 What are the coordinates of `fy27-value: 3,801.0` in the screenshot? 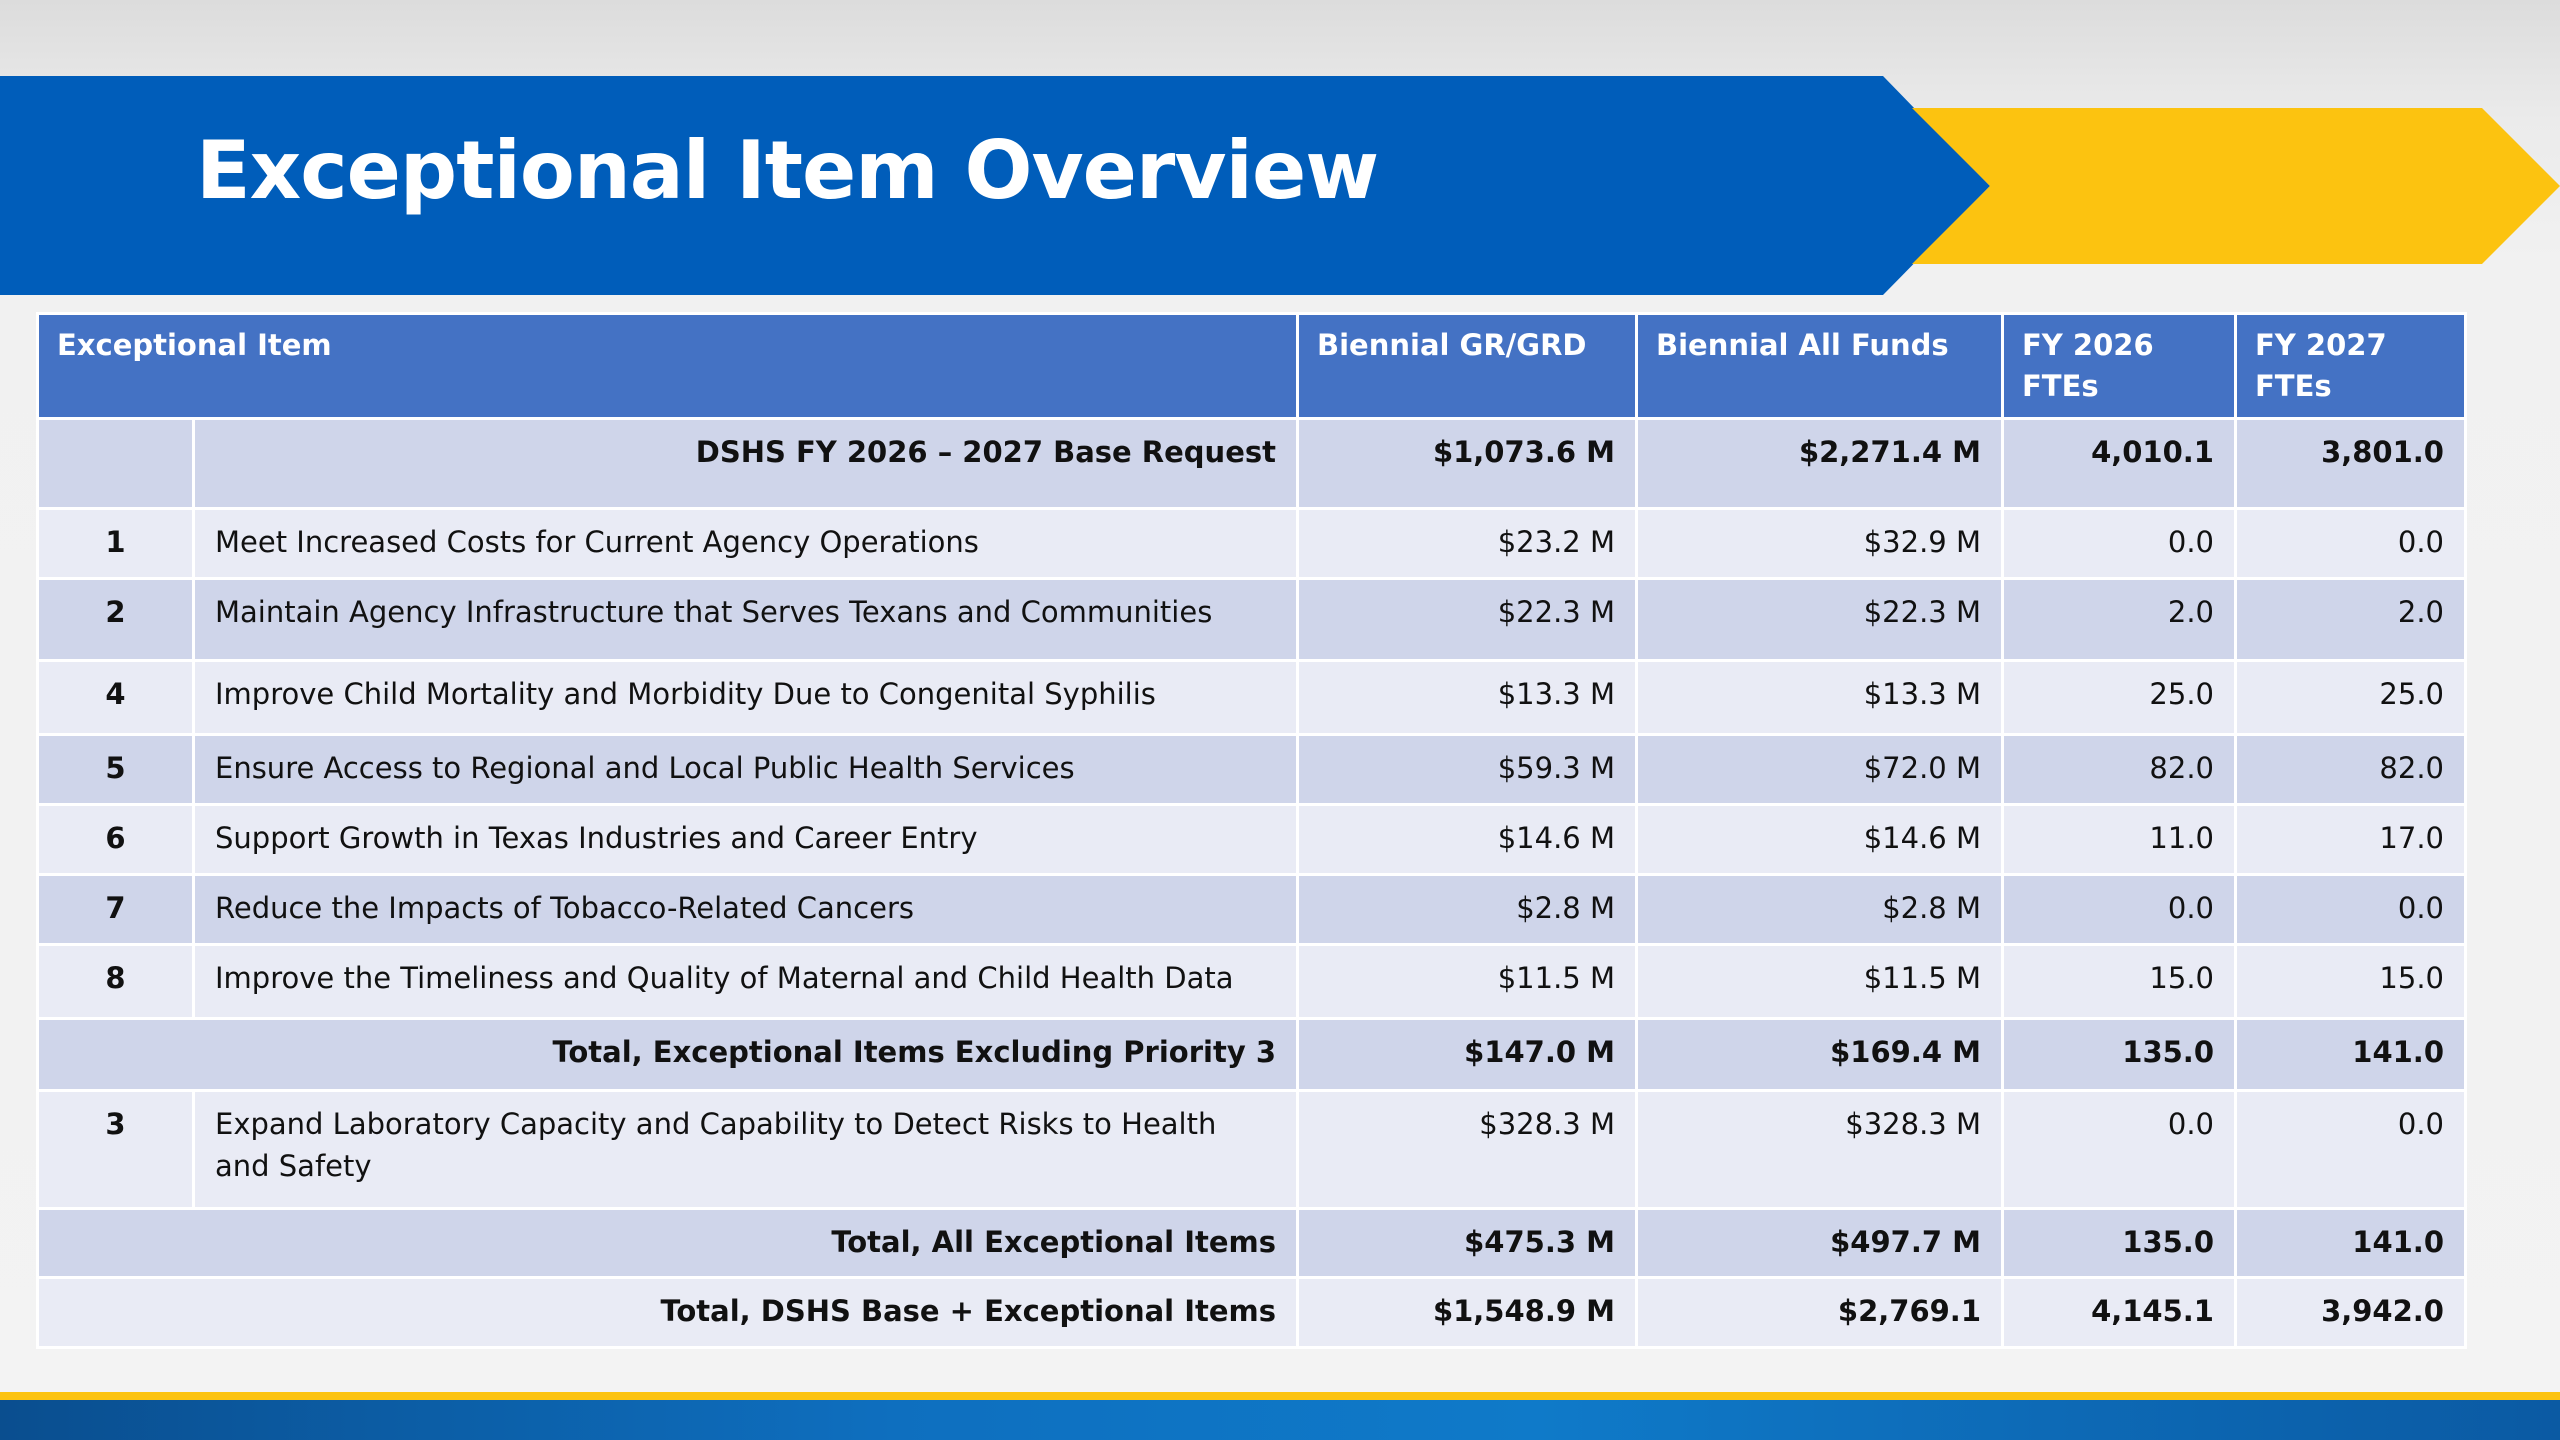 It's located at (2350, 464).